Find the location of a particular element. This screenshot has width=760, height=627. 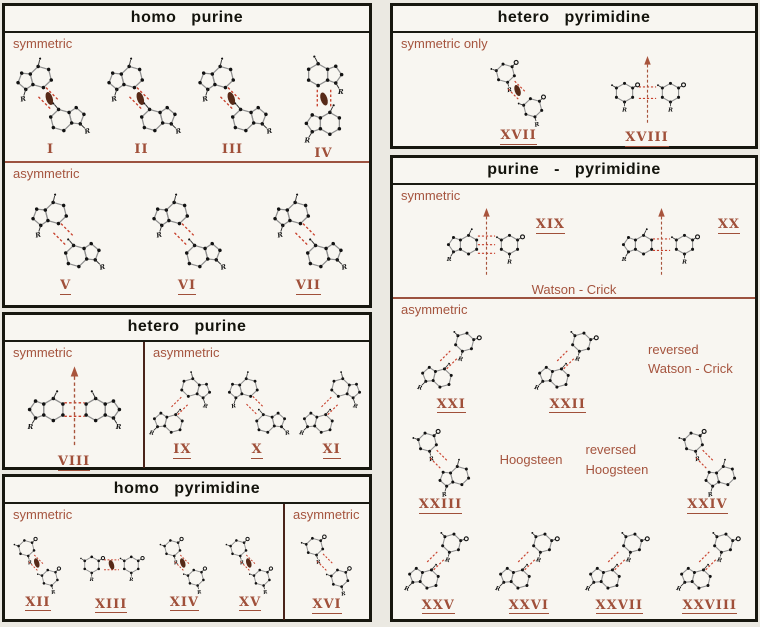

roman-numeral: IV is located at coordinates (323, 153).